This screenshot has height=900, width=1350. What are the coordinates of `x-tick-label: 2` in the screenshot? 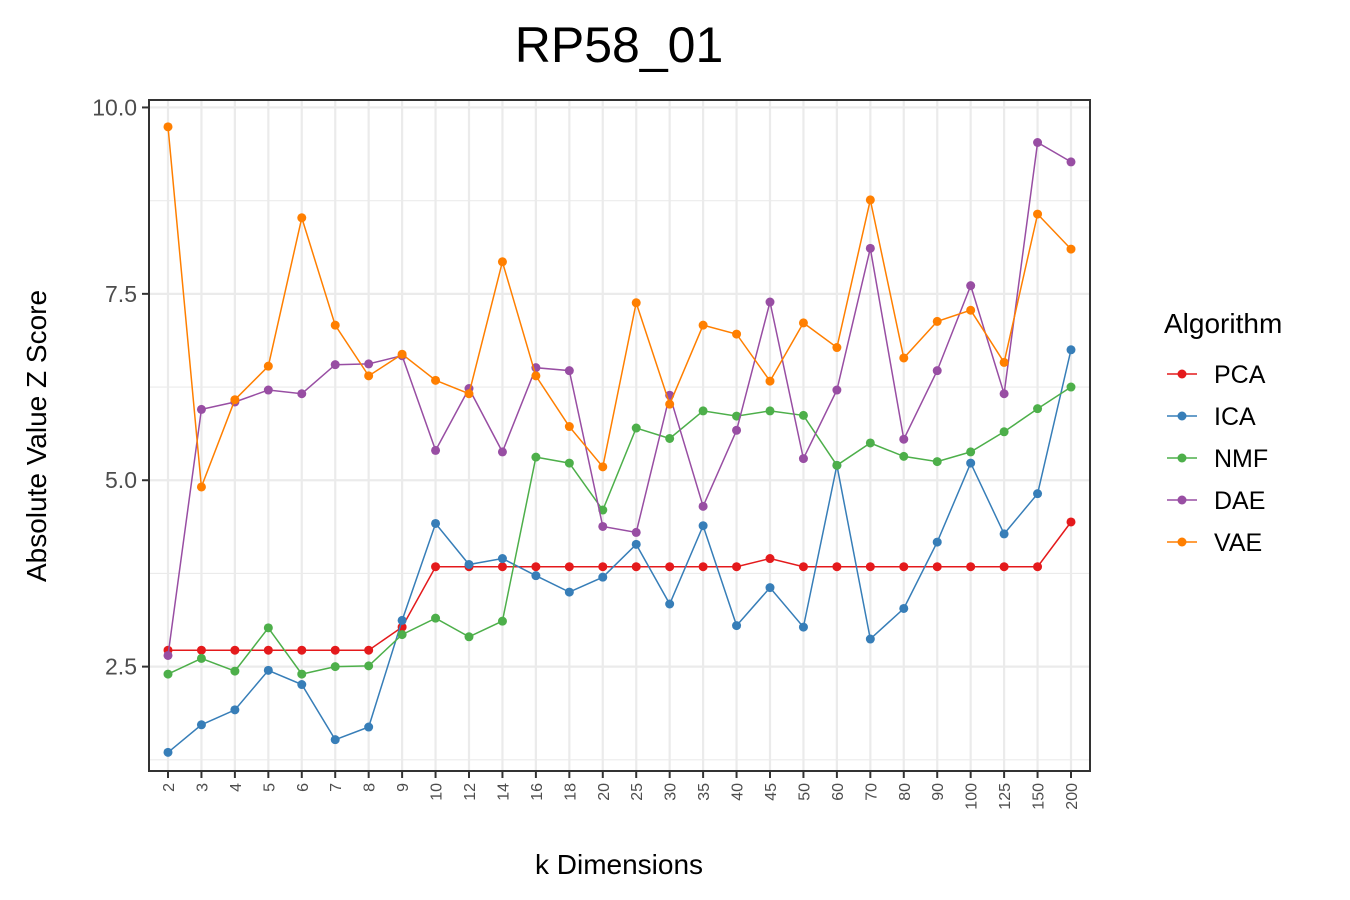 It's located at (169, 787).